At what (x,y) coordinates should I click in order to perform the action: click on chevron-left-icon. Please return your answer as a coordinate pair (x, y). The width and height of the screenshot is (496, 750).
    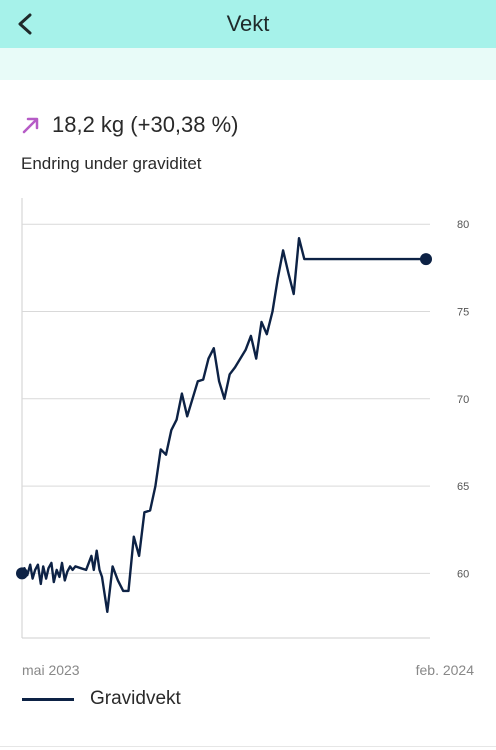
    Looking at the image, I should click on (25, 24).